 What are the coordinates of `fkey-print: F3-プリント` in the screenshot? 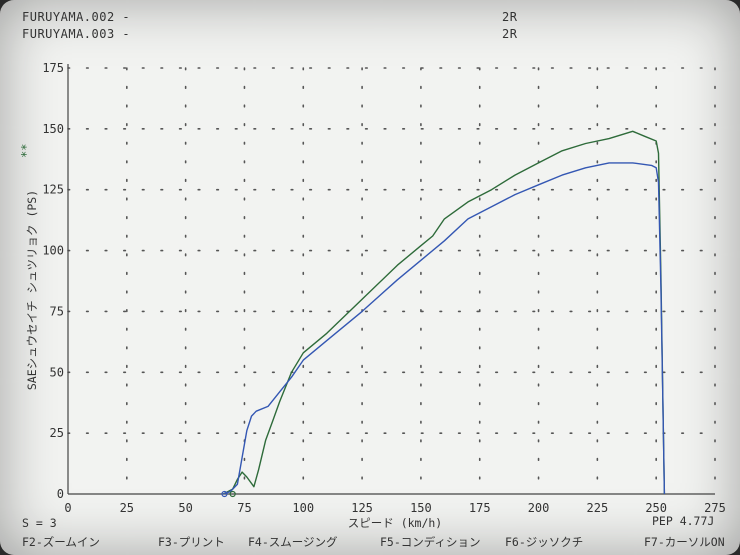 It's located at (191, 542).